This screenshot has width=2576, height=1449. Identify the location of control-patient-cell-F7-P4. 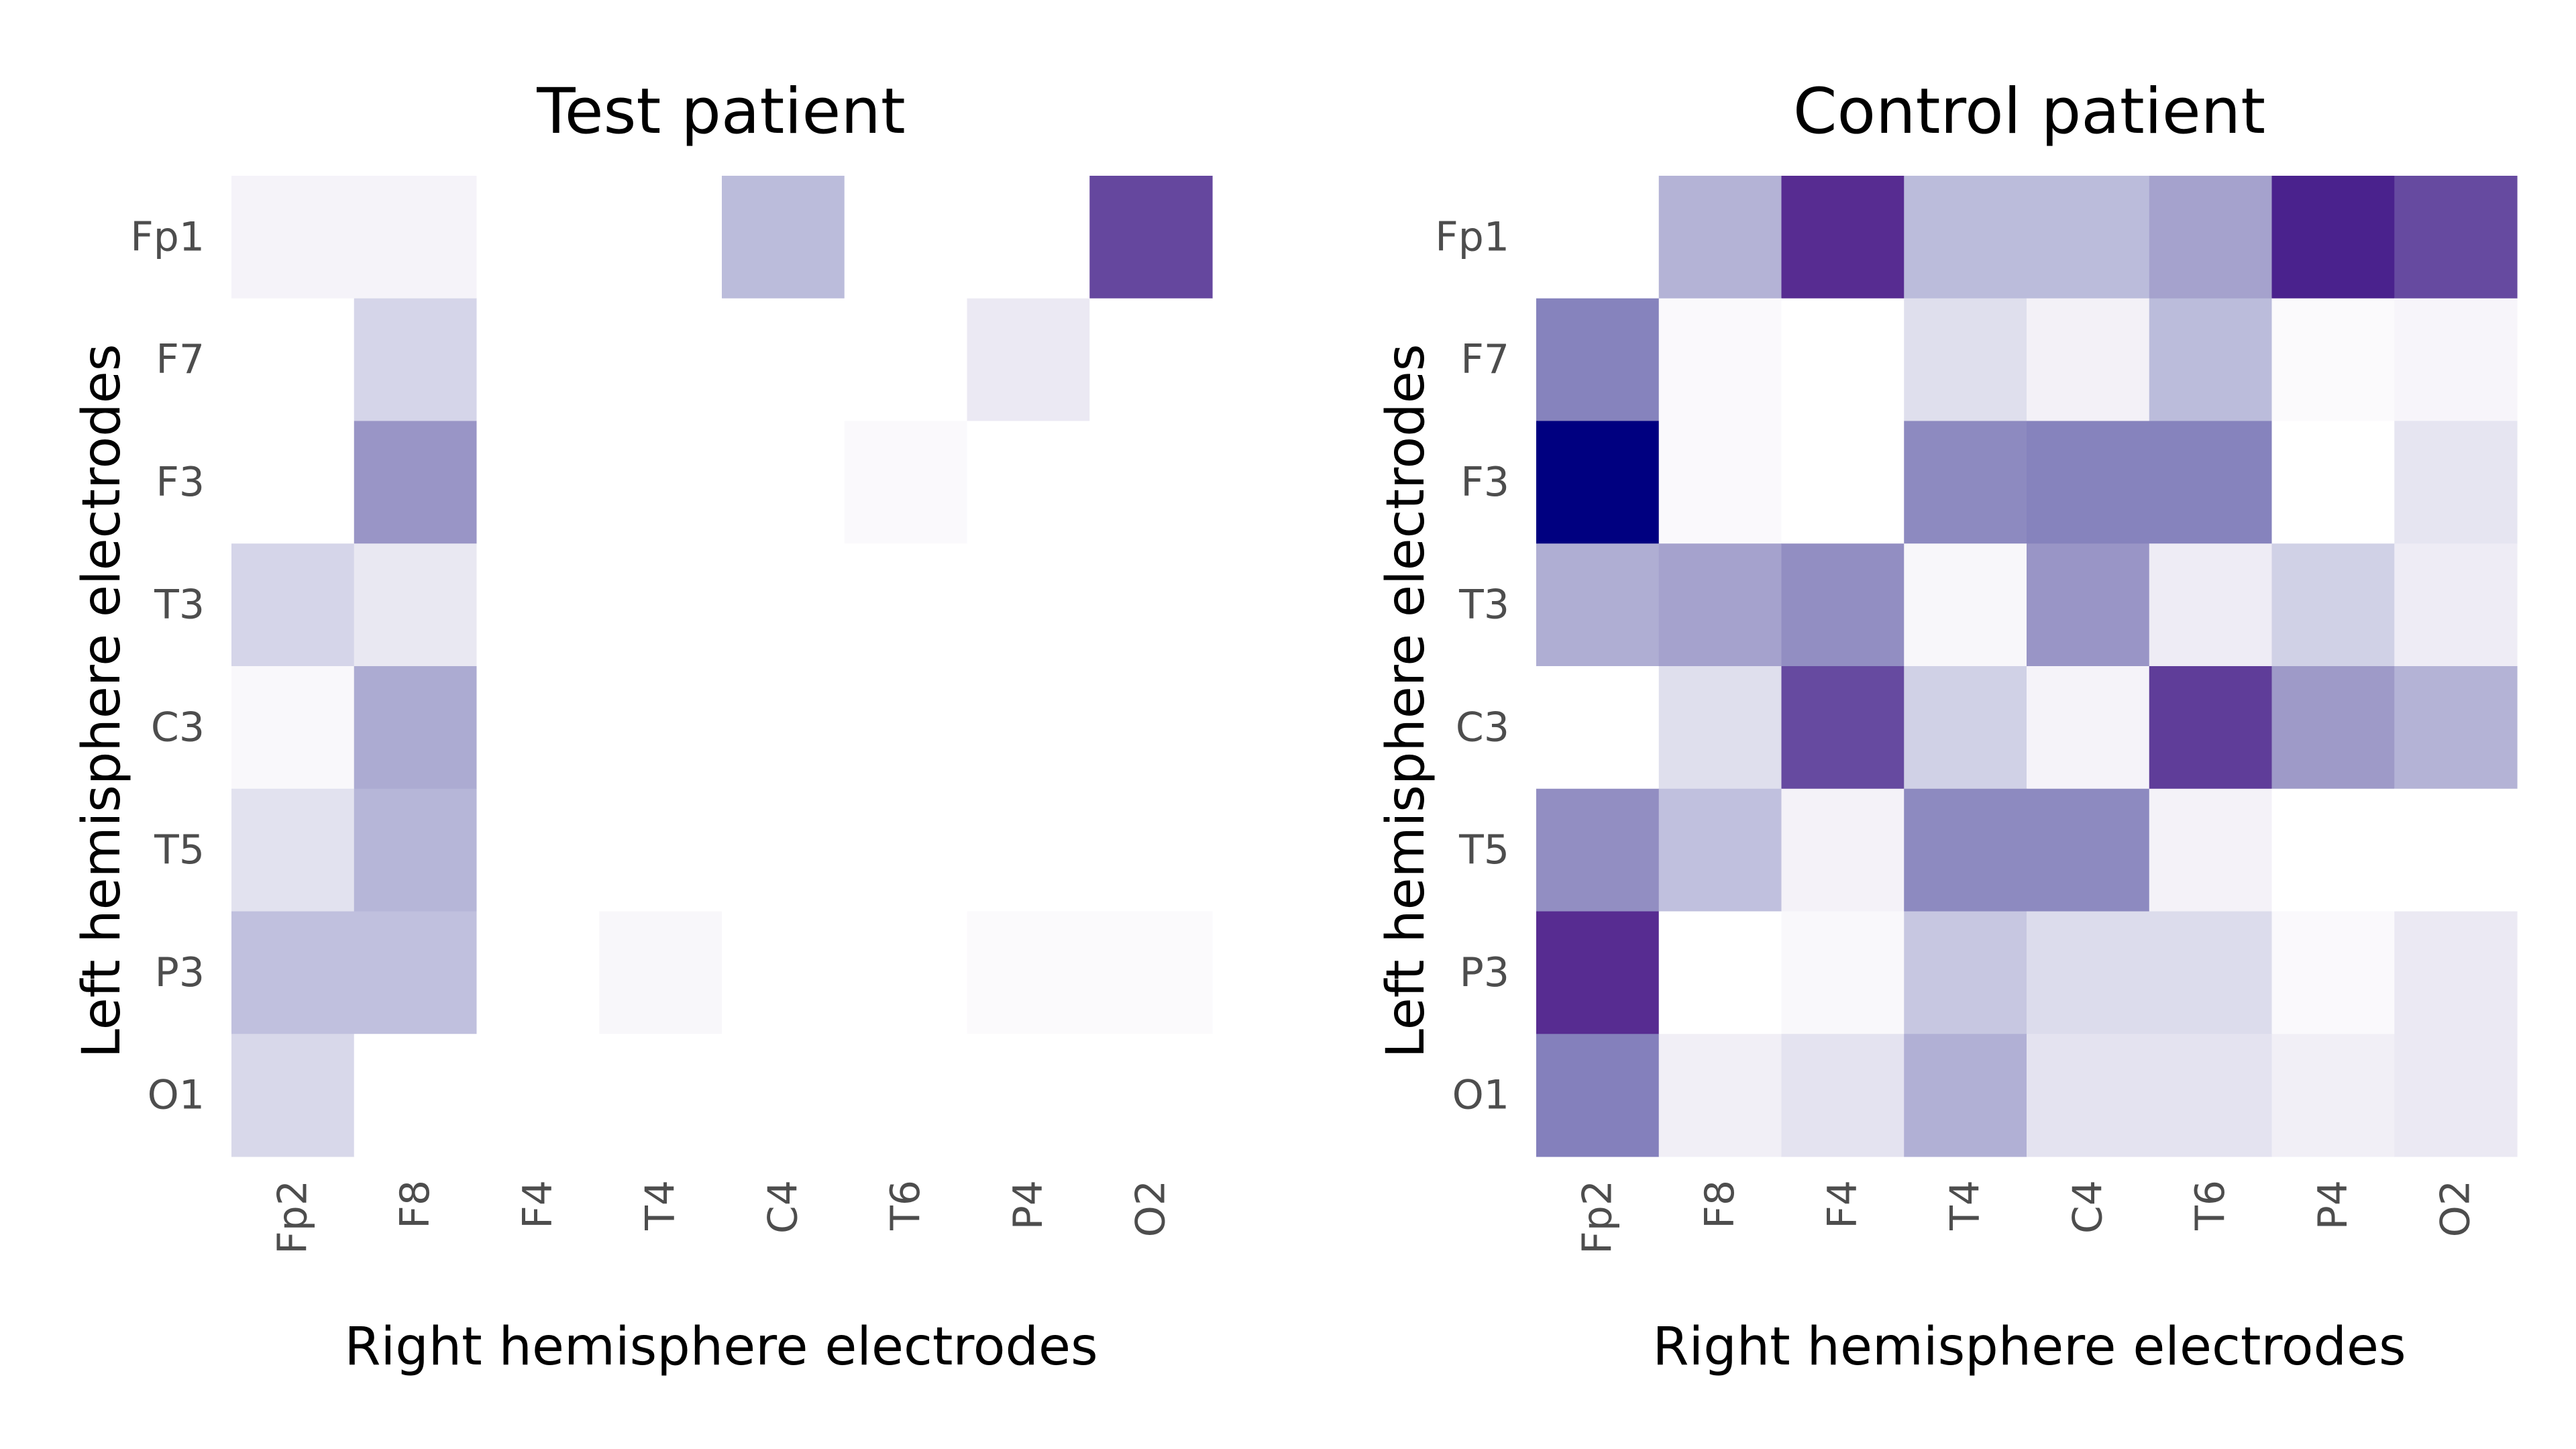
(2333, 360).